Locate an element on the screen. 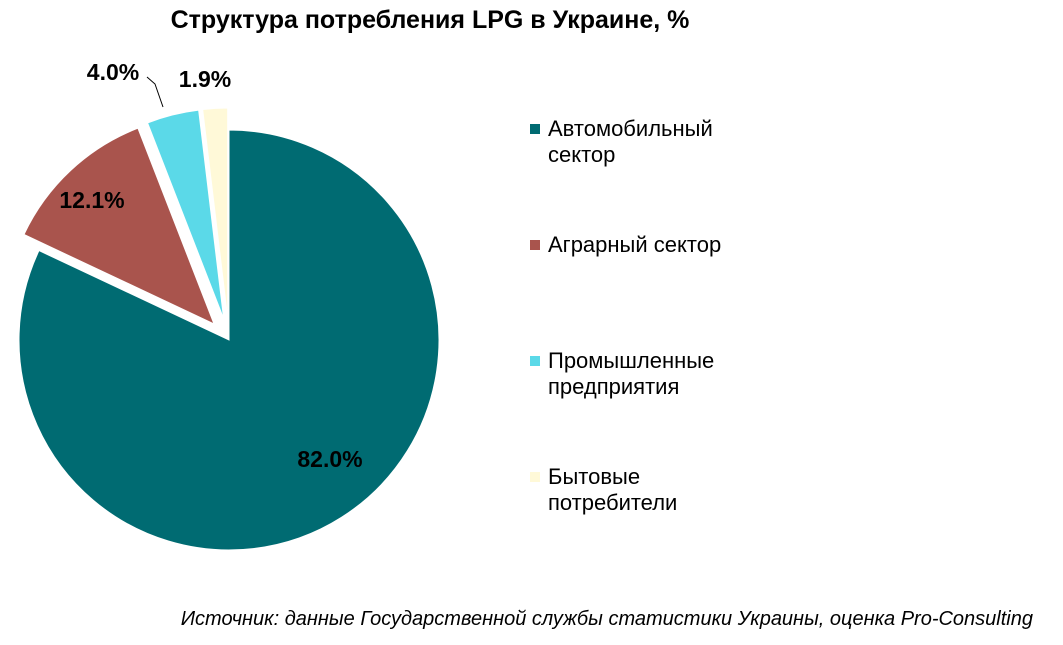 The image size is (1063, 645). chart-title: Структура потребления LPG в Украине, % is located at coordinates (430, 20).